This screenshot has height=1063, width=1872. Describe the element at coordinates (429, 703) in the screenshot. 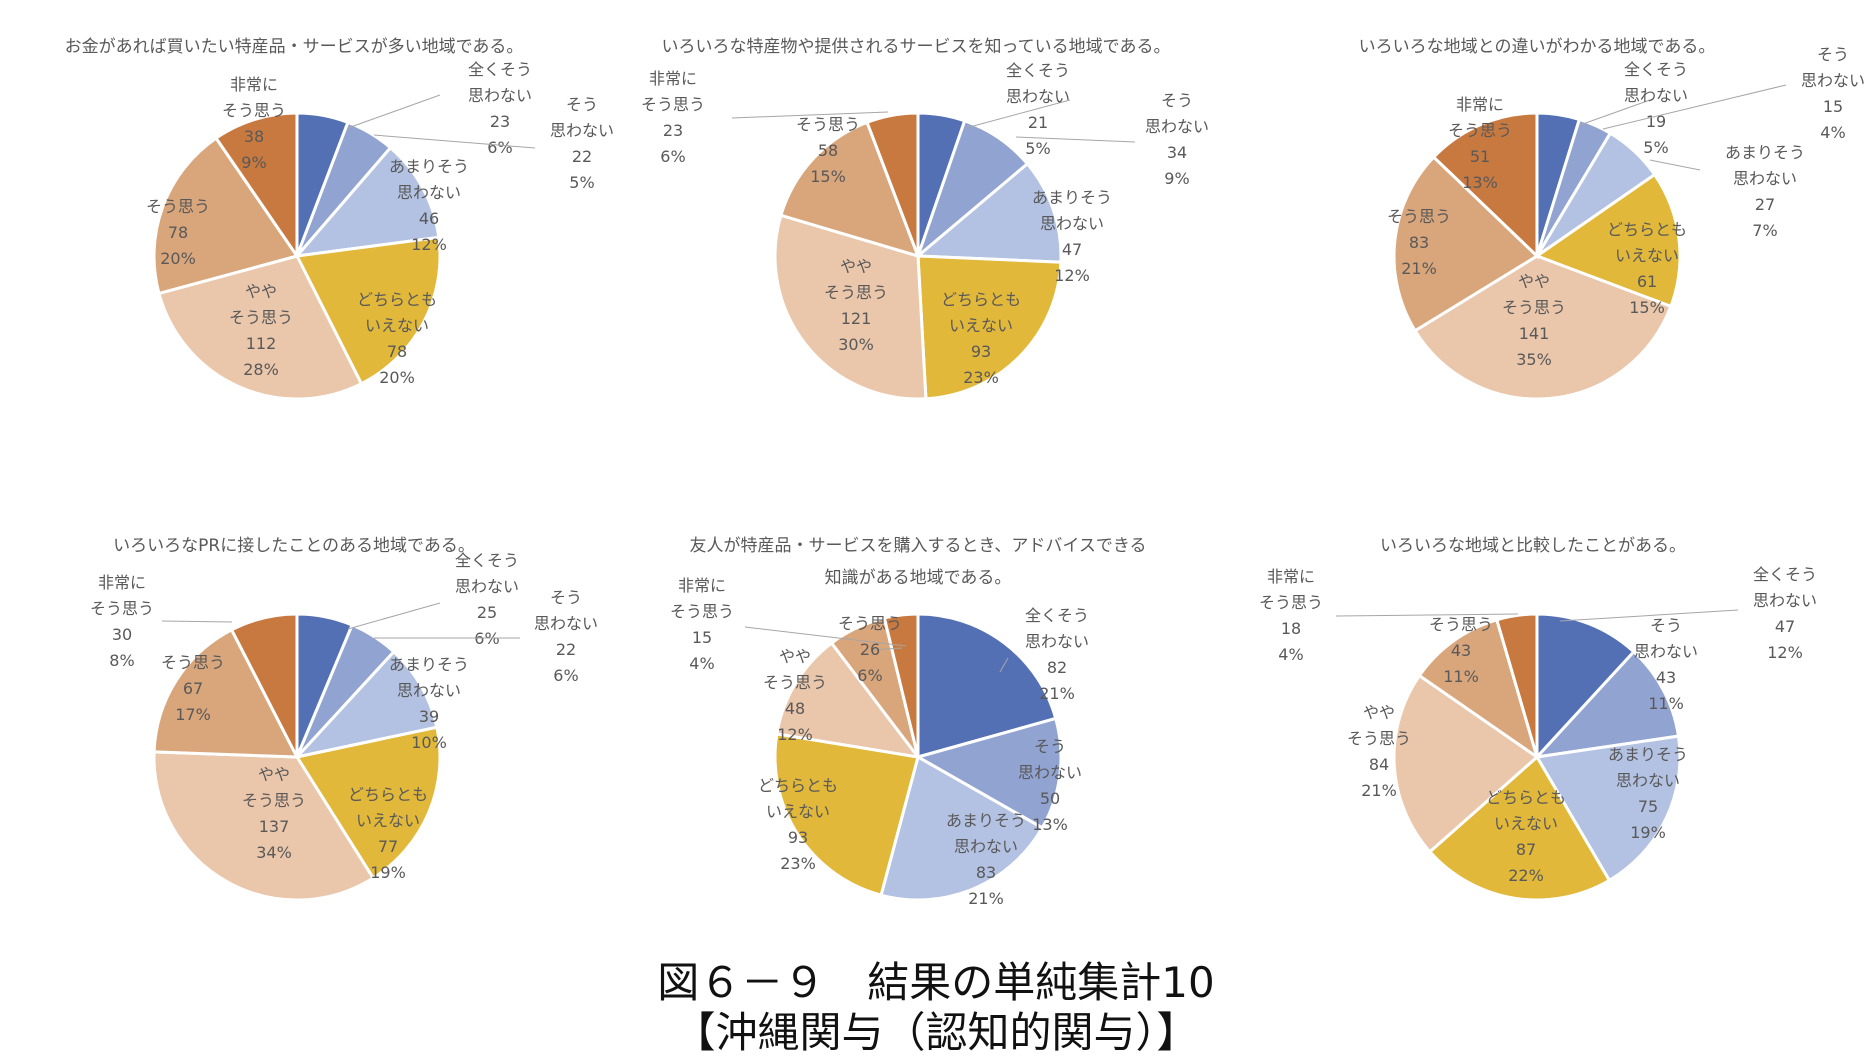

I see `data-label: あまりそう思わない 39 10%` at that location.